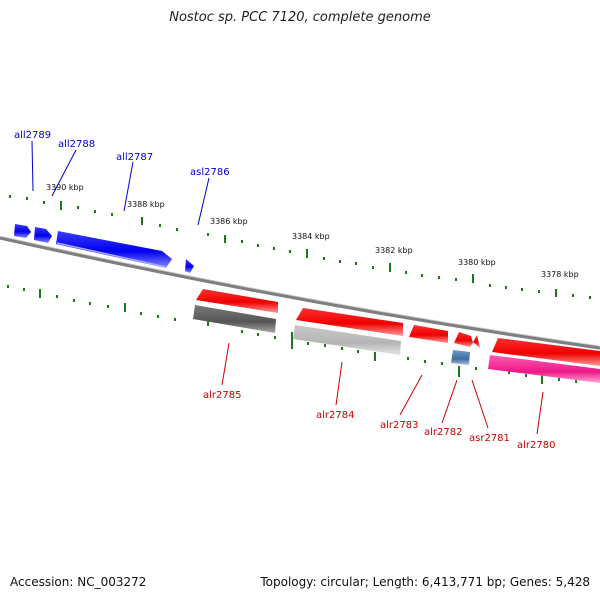 This screenshot has width=600, height=600. What do you see at coordinates (489, 438) in the screenshot?
I see `gene-label-asr2781: asr2781` at bounding box center [489, 438].